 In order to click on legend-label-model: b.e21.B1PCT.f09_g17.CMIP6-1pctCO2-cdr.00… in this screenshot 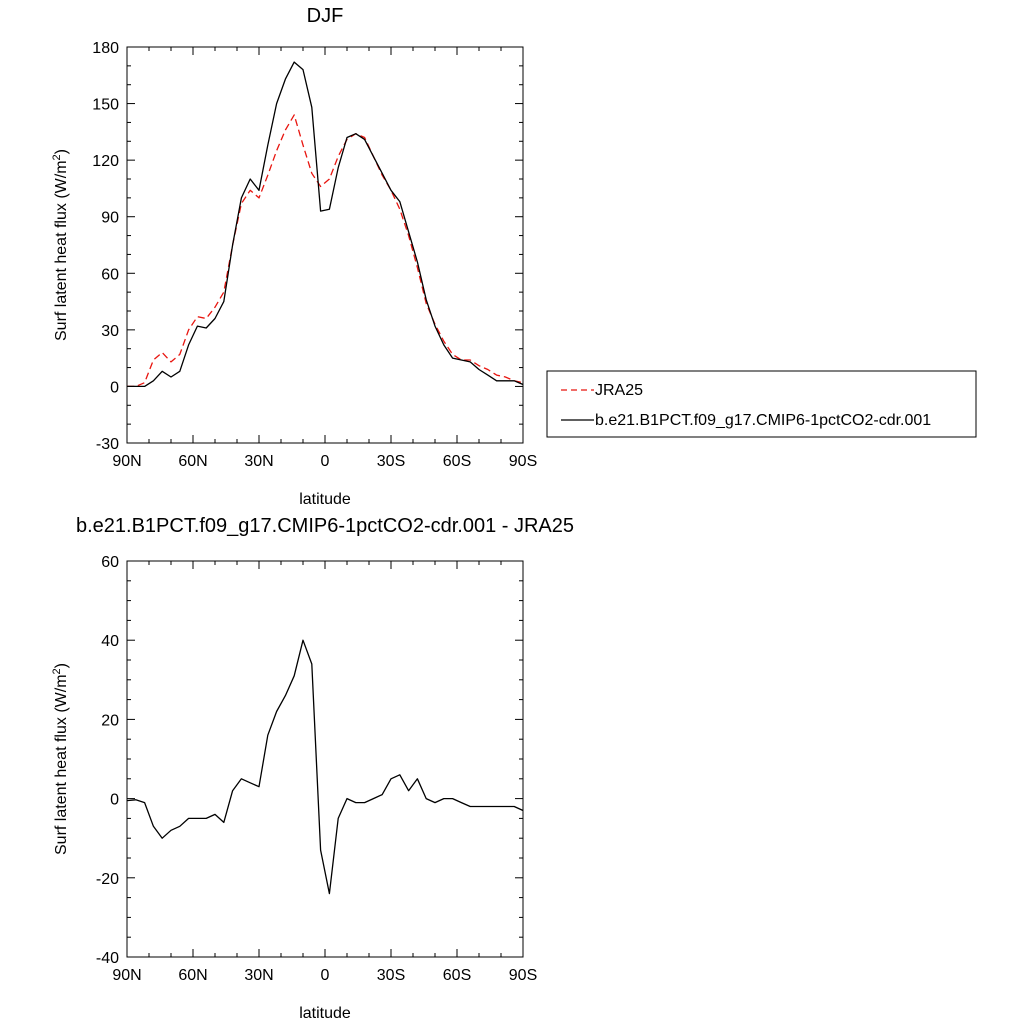, I will do `click(763, 420)`.